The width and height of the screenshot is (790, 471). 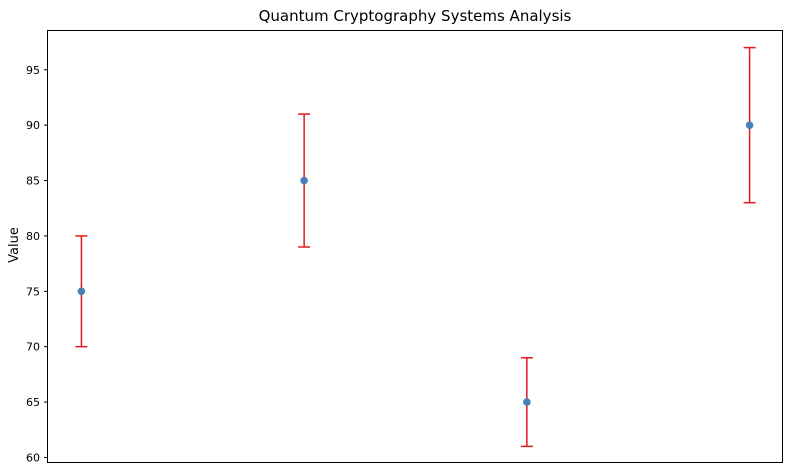 What do you see at coordinates (33, 457) in the screenshot?
I see `y-tick-label: 60` at bounding box center [33, 457].